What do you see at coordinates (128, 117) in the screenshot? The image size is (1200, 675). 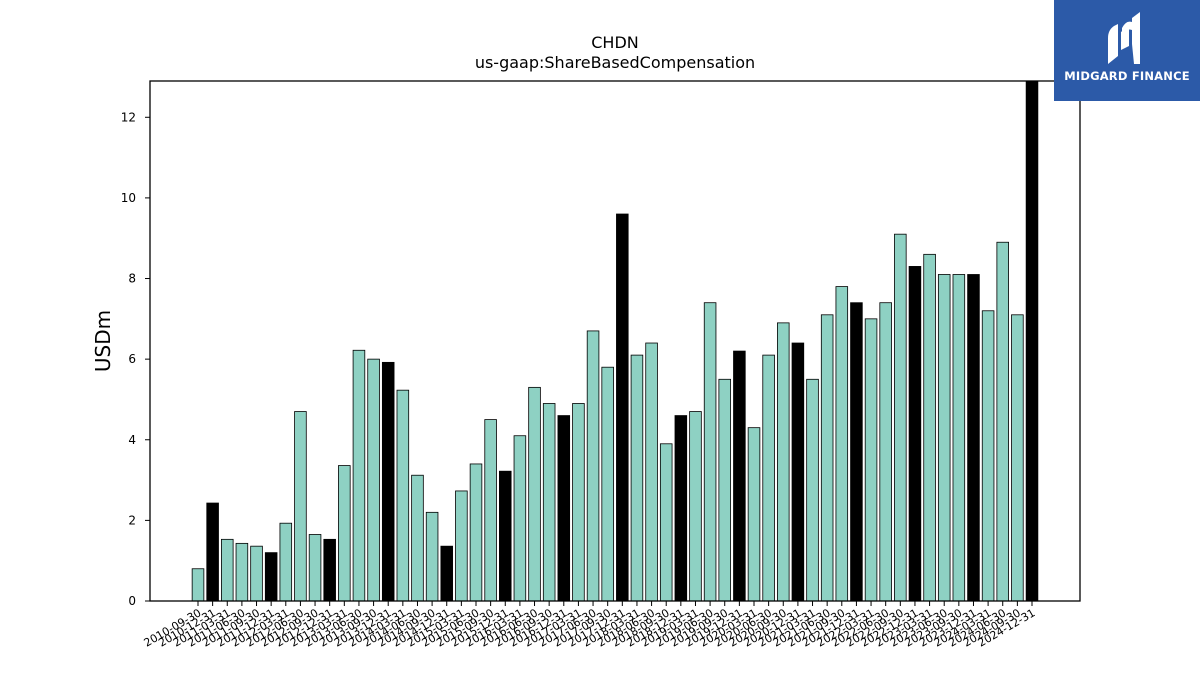 I see `y-tick-label: 12` at bounding box center [128, 117].